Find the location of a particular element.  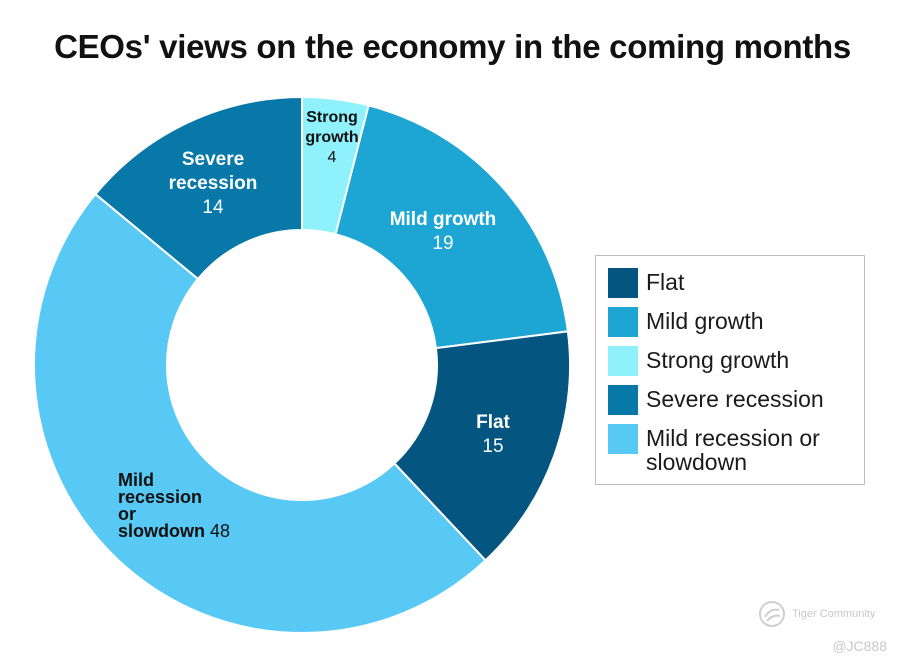

legend-label: Strong growth is located at coordinates (718, 360).